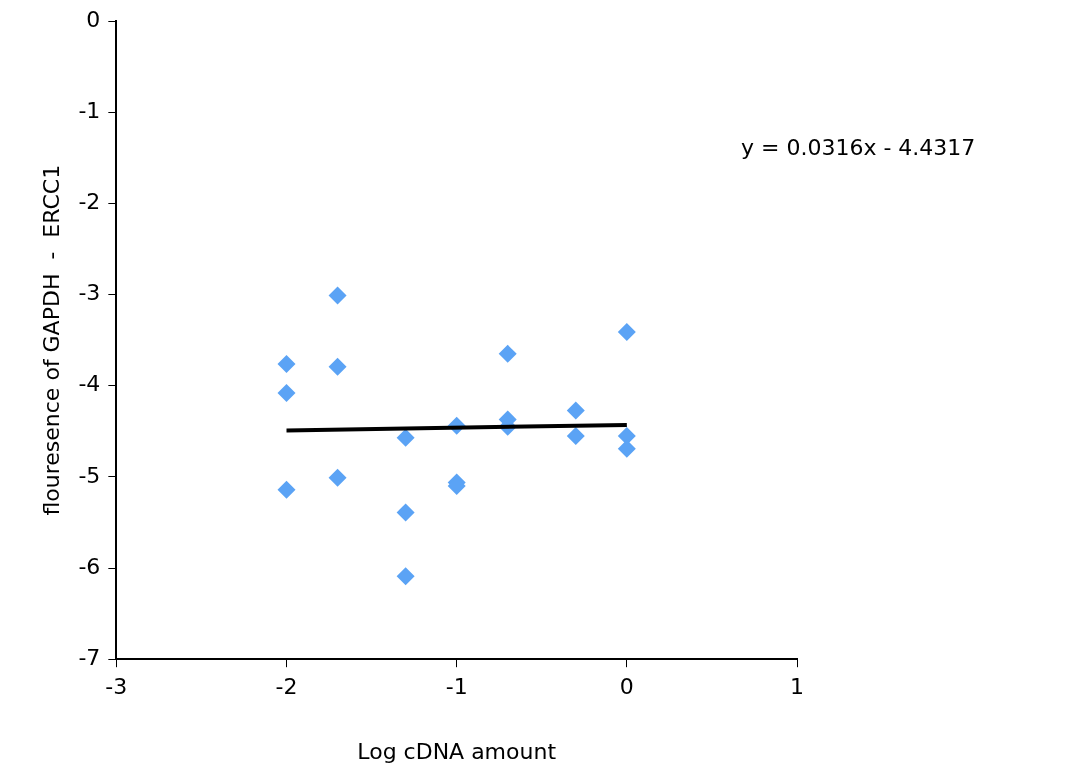  I want to click on x-tick-label: 1, so click(797, 687).